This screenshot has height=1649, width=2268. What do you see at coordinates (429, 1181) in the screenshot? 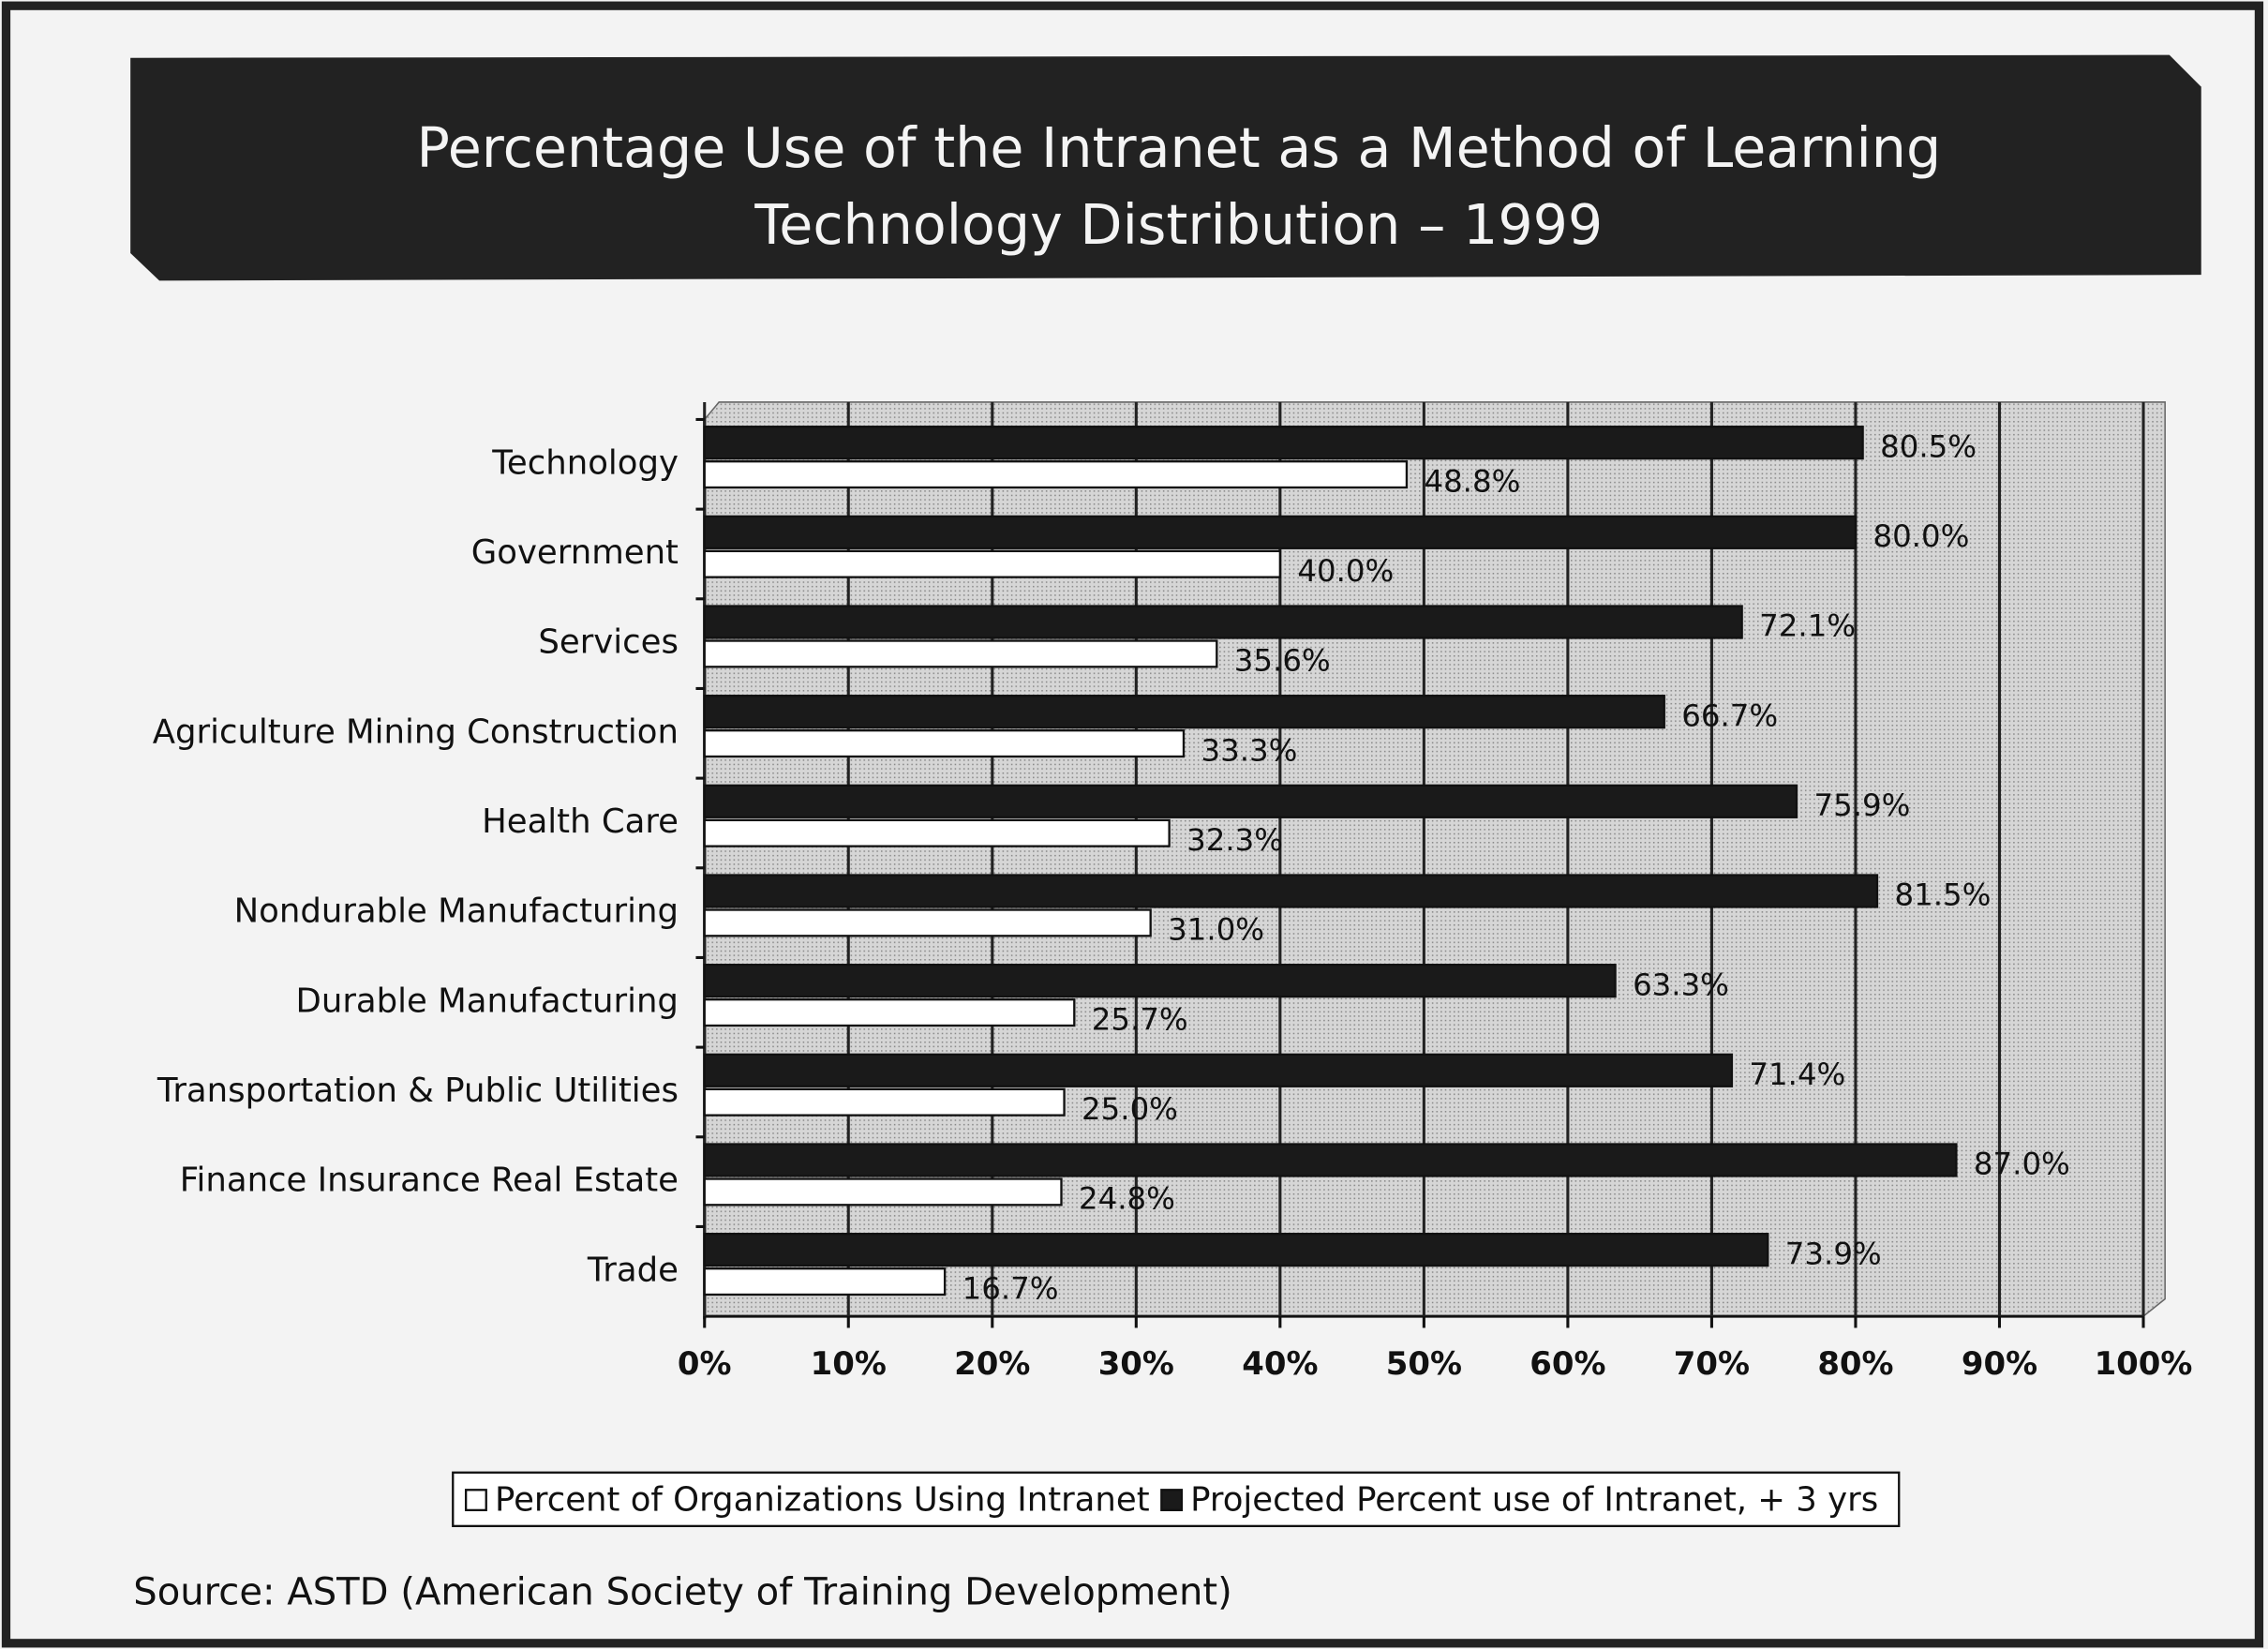
I see `y-tick-label: Finance Insurance Real Estate` at bounding box center [429, 1181].